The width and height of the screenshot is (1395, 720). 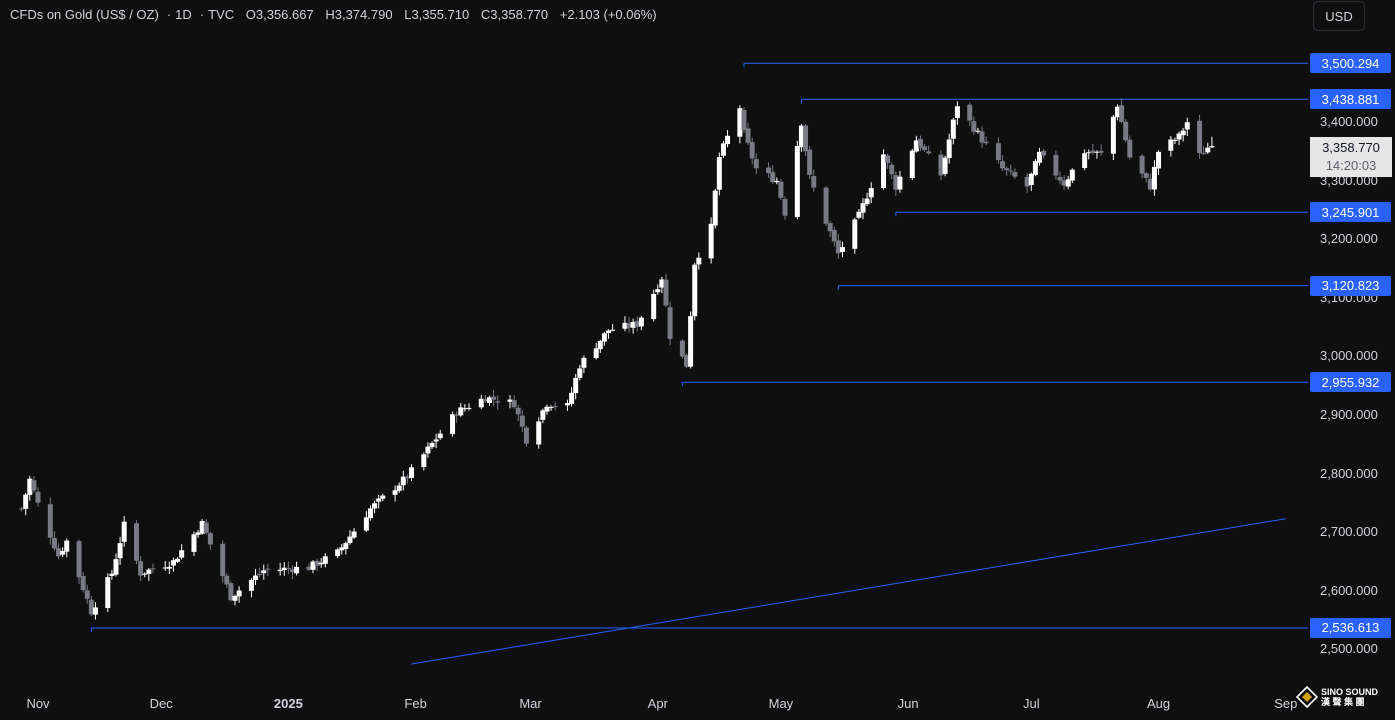 I want to click on level-tag: 3,245.901, so click(x=1350, y=212).